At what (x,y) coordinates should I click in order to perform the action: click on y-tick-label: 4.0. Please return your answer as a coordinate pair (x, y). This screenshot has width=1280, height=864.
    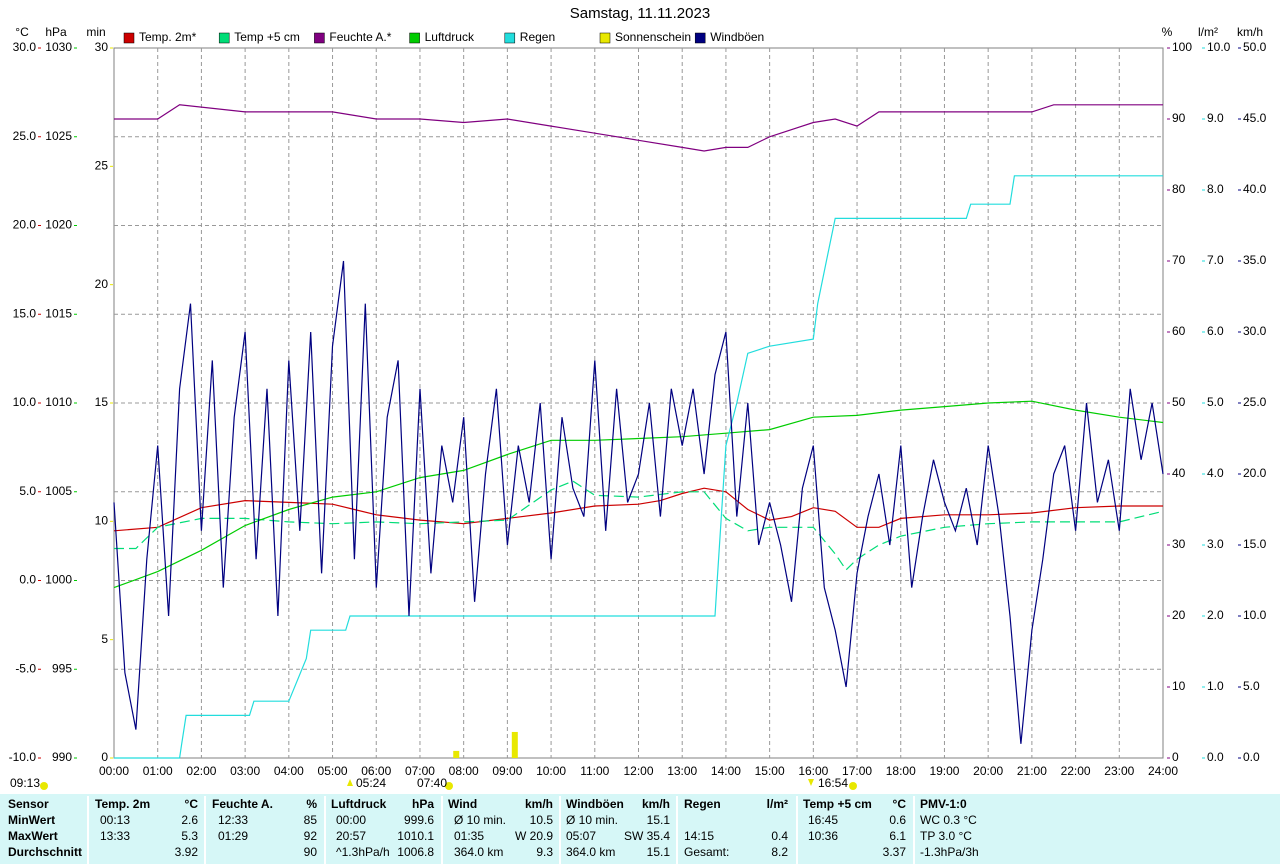
    Looking at the image, I should click on (1215, 473).